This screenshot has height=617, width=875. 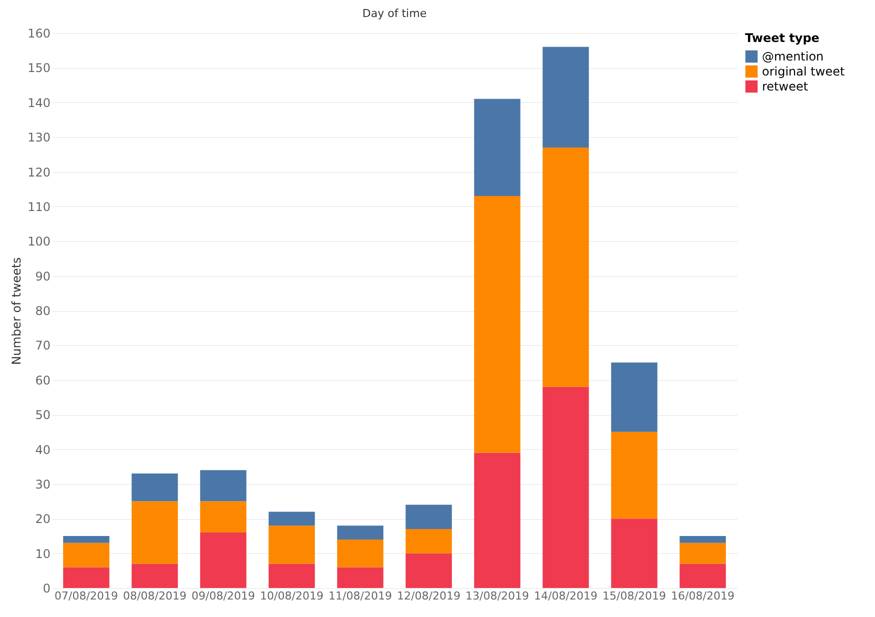 What do you see at coordinates (42, 484) in the screenshot?
I see `y-tick-label: 30` at bounding box center [42, 484].